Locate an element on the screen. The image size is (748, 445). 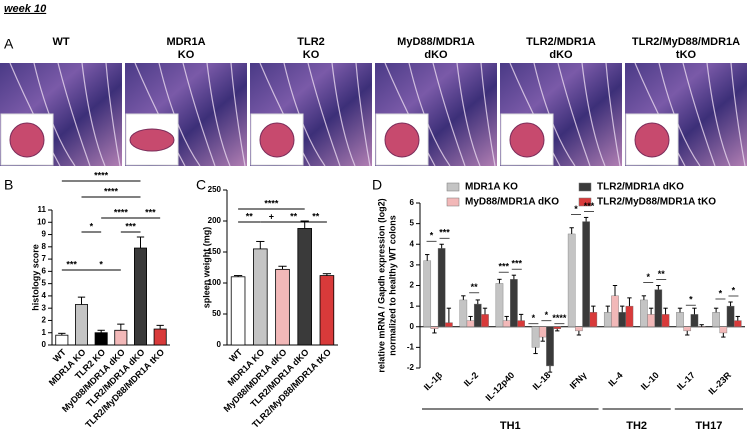
y-tick-label: 150 is located at coordinates (215, 251).